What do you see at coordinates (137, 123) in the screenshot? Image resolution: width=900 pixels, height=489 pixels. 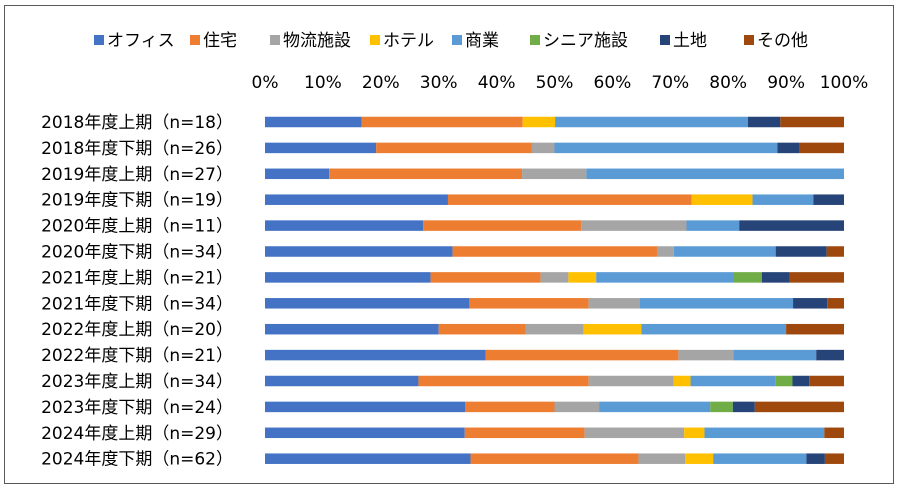 I see `category-label: 2018年度上期（n=18）` at bounding box center [137, 123].